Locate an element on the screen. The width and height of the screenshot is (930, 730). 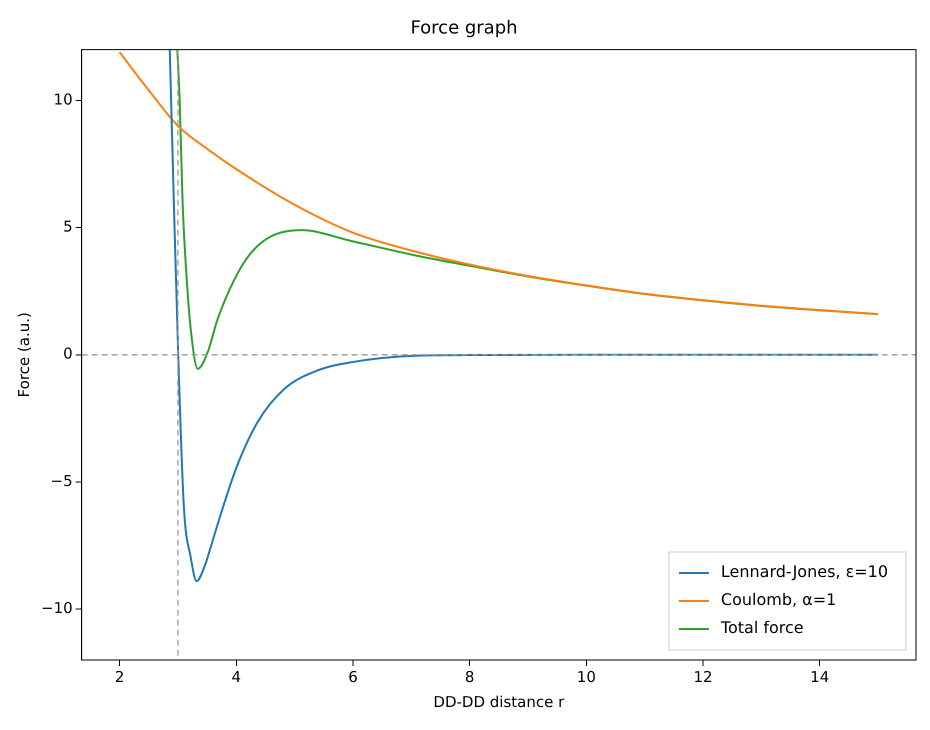
x-axis-title: DD-DD distance r is located at coordinates (499, 701).